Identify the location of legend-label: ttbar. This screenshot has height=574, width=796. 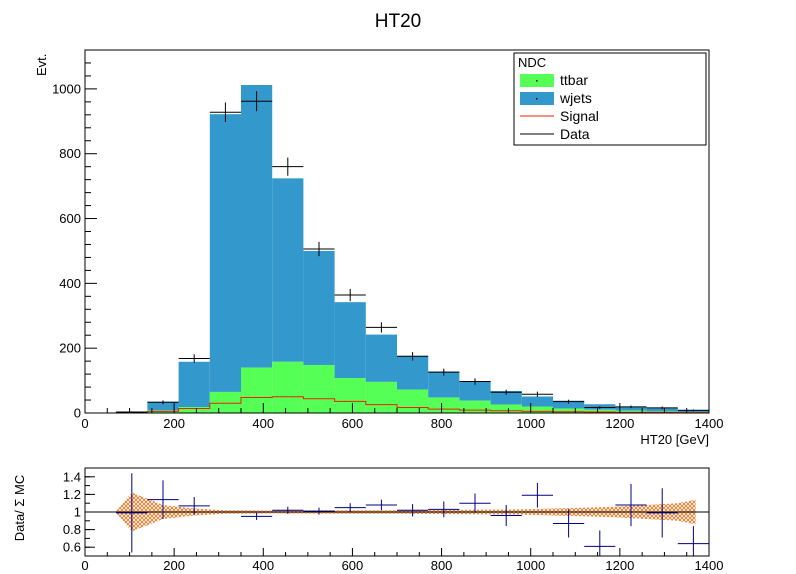
(574, 80).